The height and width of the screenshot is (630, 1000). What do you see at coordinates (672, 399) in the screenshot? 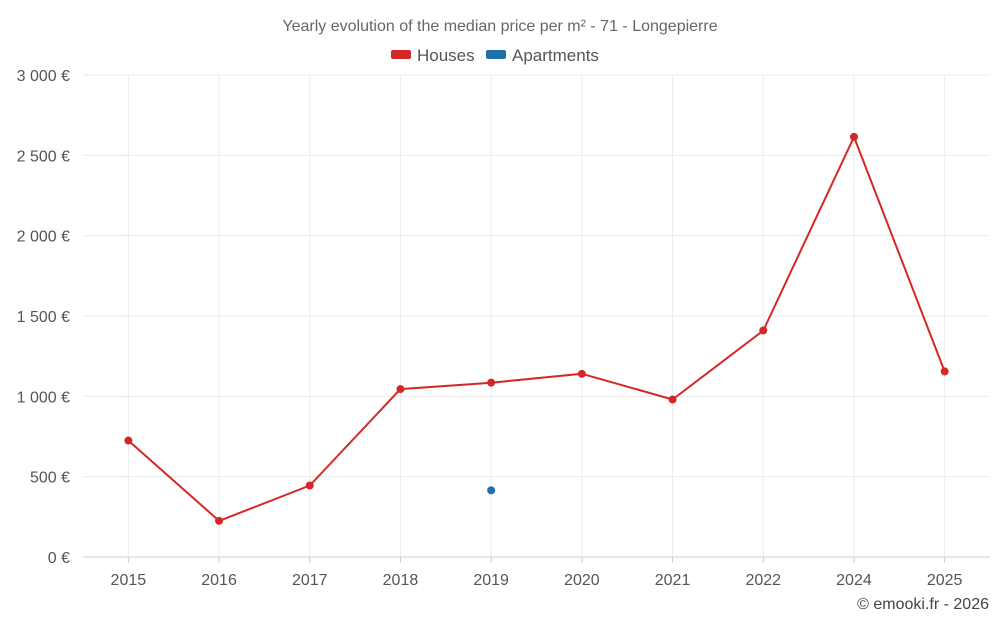
I see `data-point-houses-2021` at bounding box center [672, 399].